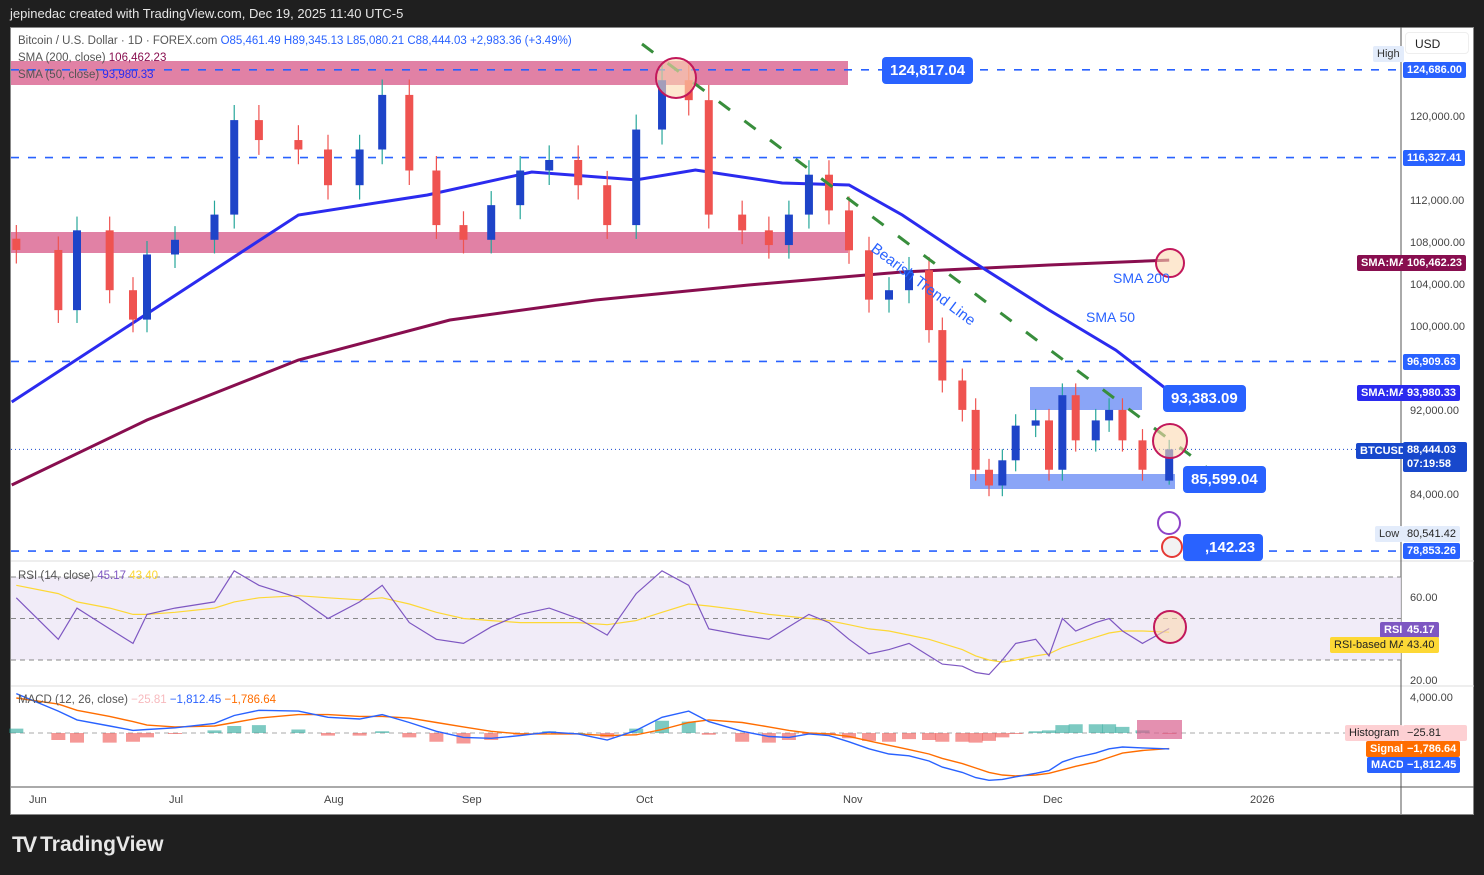 The image size is (1484, 875). I want to click on macd-tag: MACD, so click(1387, 765).